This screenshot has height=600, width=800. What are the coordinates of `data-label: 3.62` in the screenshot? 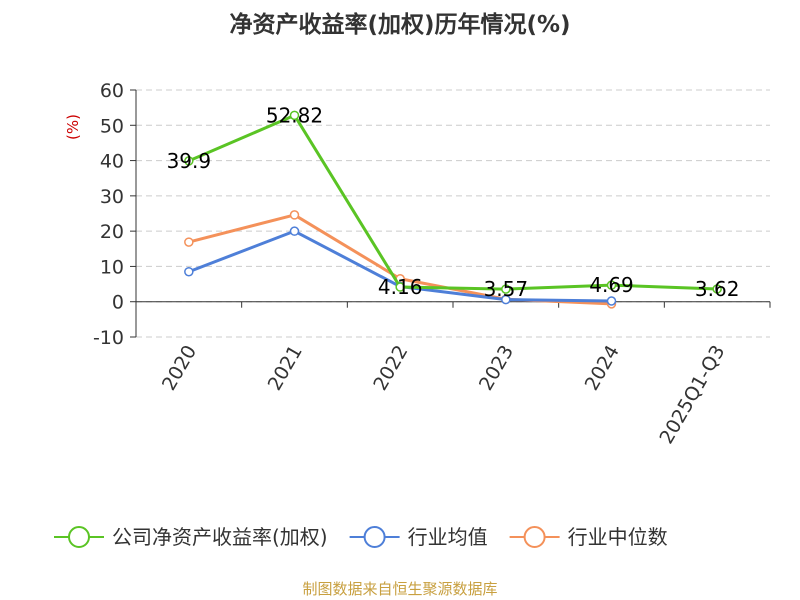 It's located at (717, 289).